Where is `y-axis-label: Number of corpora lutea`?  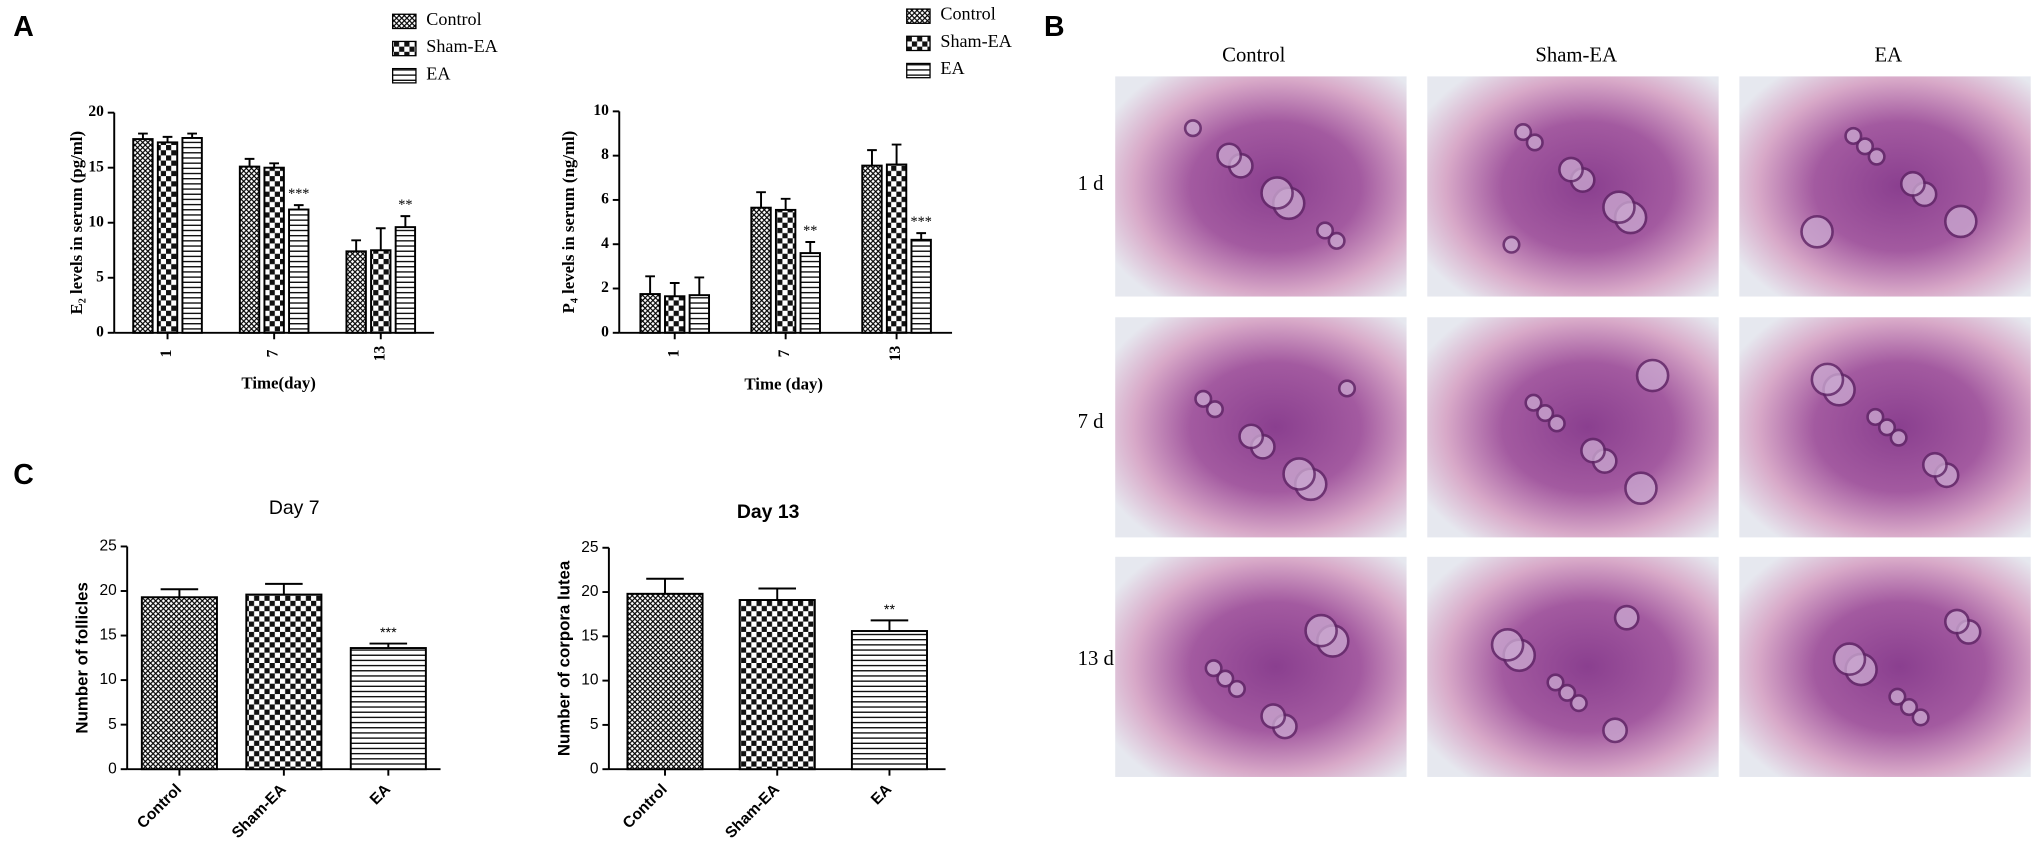 y-axis-label: Number of corpora lutea is located at coordinates (563, 658).